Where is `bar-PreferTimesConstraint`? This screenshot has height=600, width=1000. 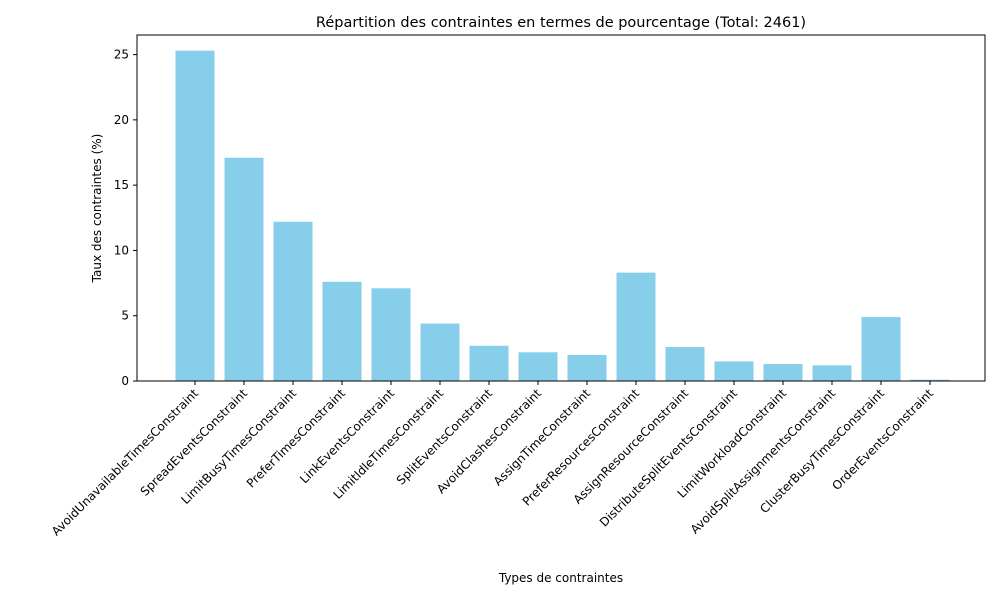
bar-PreferTimesConstraint is located at coordinates (342, 331).